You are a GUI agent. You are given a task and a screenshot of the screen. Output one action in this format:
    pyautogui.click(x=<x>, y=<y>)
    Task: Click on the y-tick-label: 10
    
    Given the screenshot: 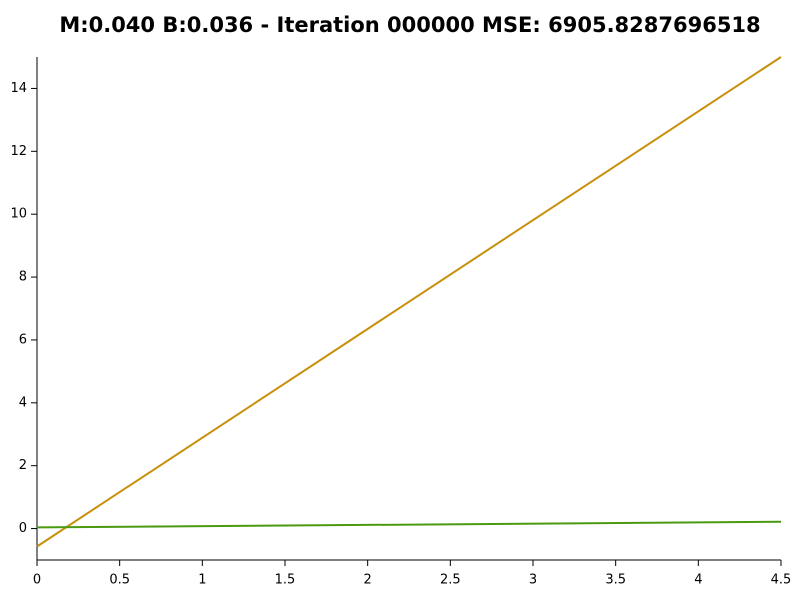 What is the action you would take?
    pyautogui.click(x=18, y=214)
    